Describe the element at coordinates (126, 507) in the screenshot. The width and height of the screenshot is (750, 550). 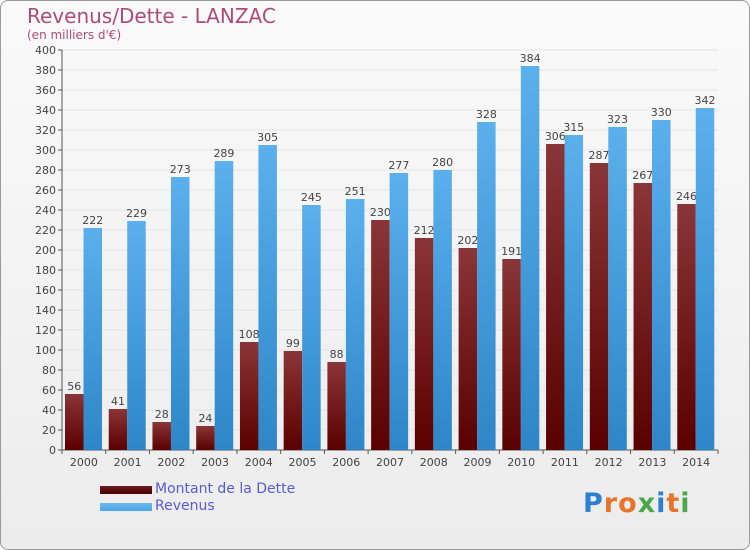
I see `legend-swatch-revenus` at that location.